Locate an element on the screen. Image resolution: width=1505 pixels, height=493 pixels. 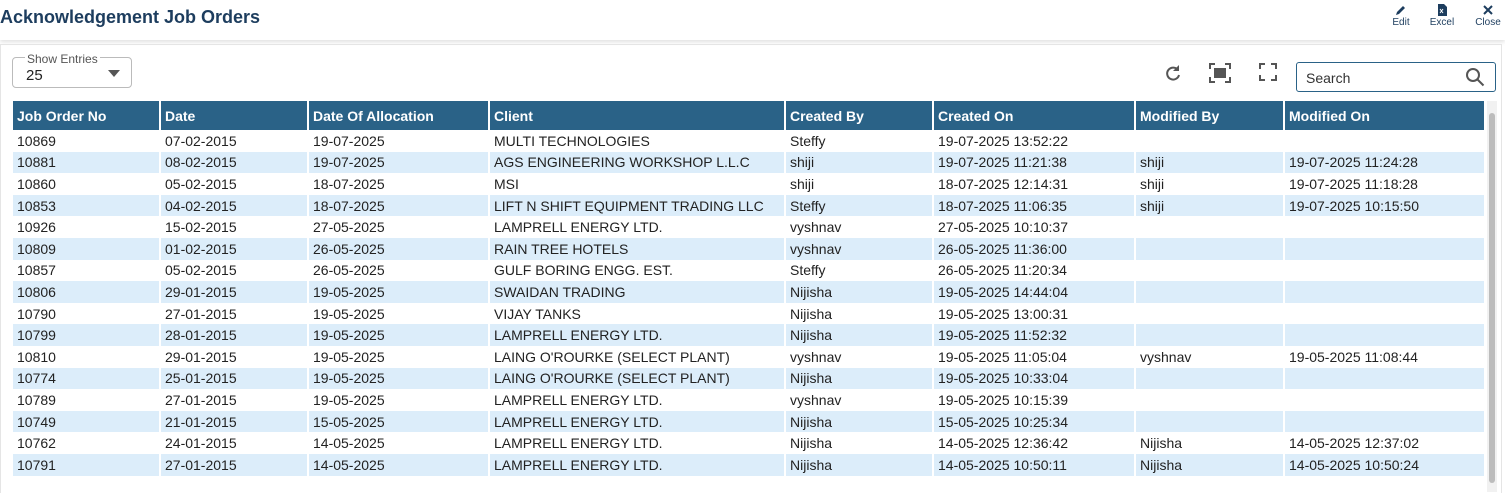
table-cell: 18-07-2025 is located at coordinates (349, 183).